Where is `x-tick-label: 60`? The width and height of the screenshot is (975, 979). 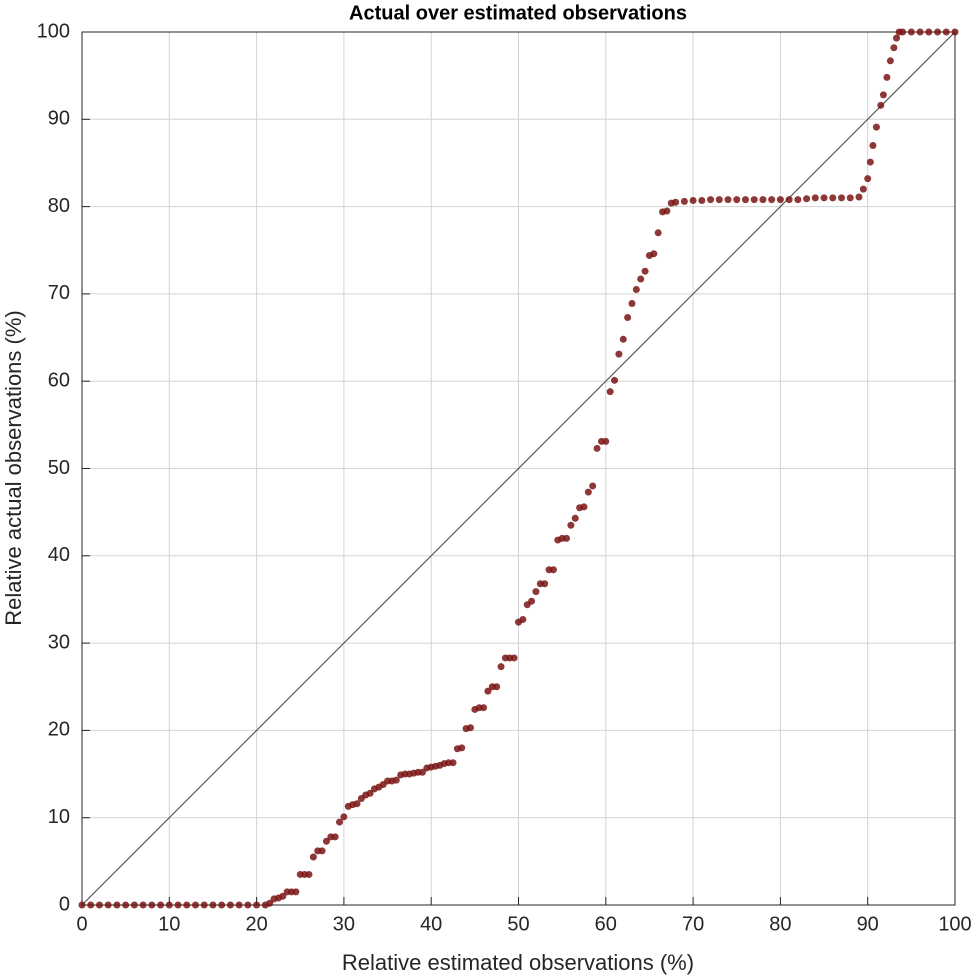
x-tick-label: 60 is located at coordinates (606, 924).